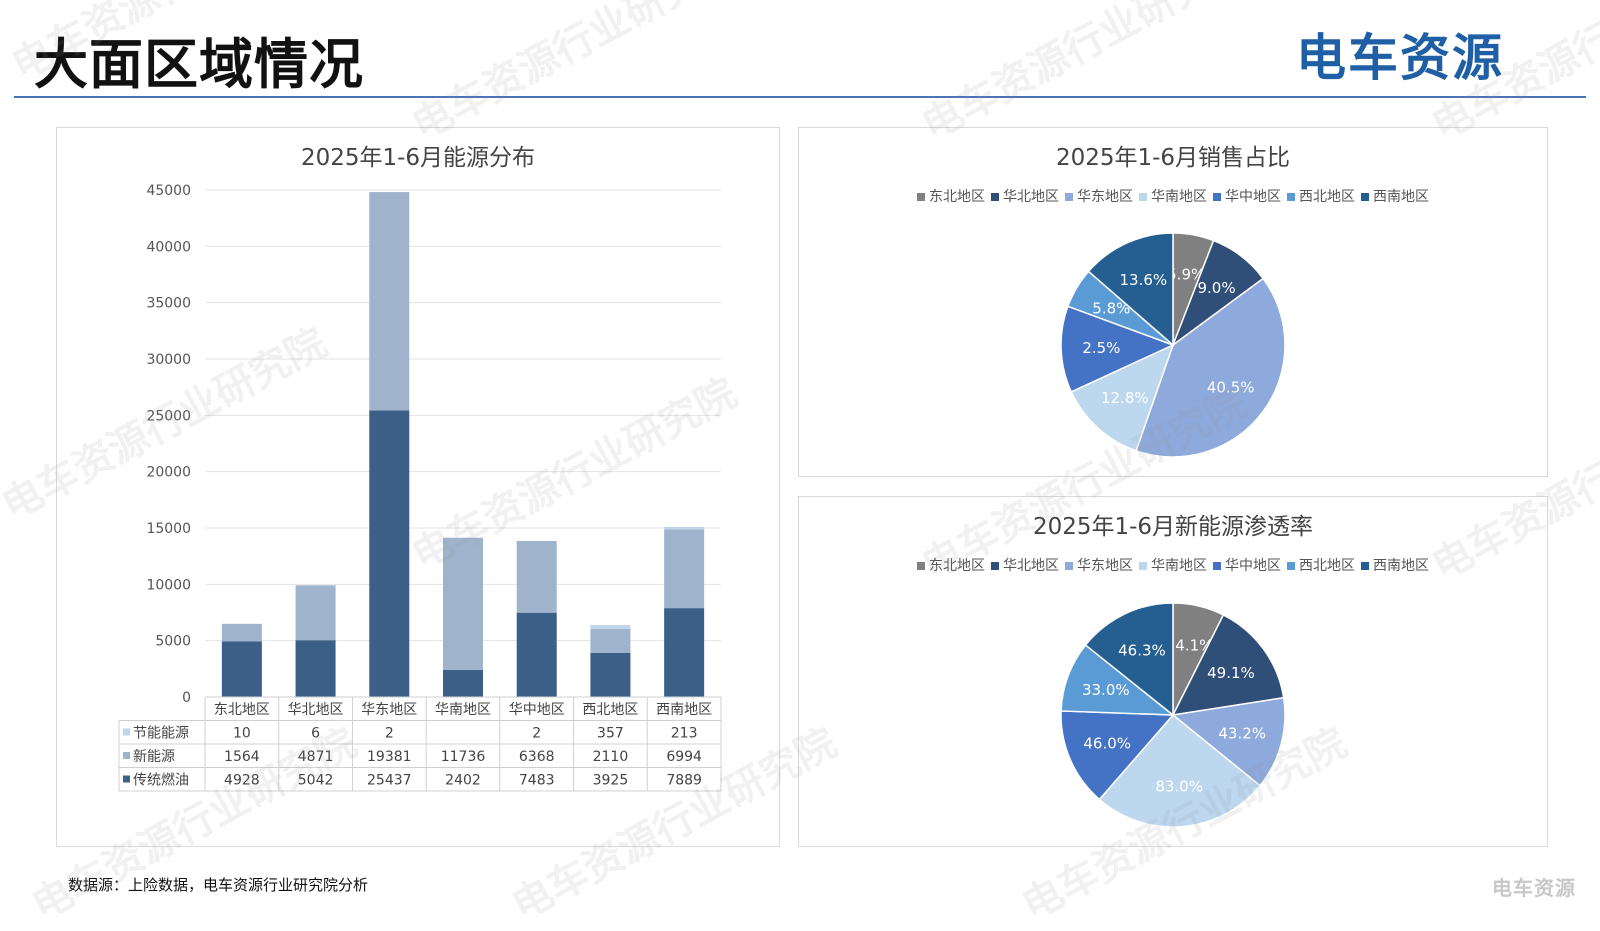 Image resolution: width=1600 pixels, height=931 pixels. What do you see at coordinates (684, 710) in the screenshot?
I see `x-category-label: 西南地区` at bounding box center [684, 710].